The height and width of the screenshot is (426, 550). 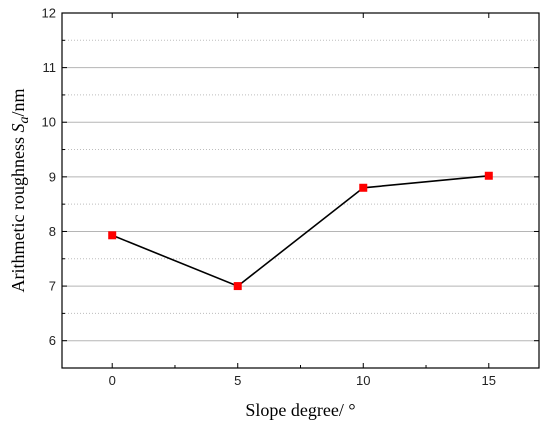 What do you see at coordinates (18, 213) in the screenshot?
I see `y-axis-title-text: Arithmetic roughness` at bounding box center [18, 213].